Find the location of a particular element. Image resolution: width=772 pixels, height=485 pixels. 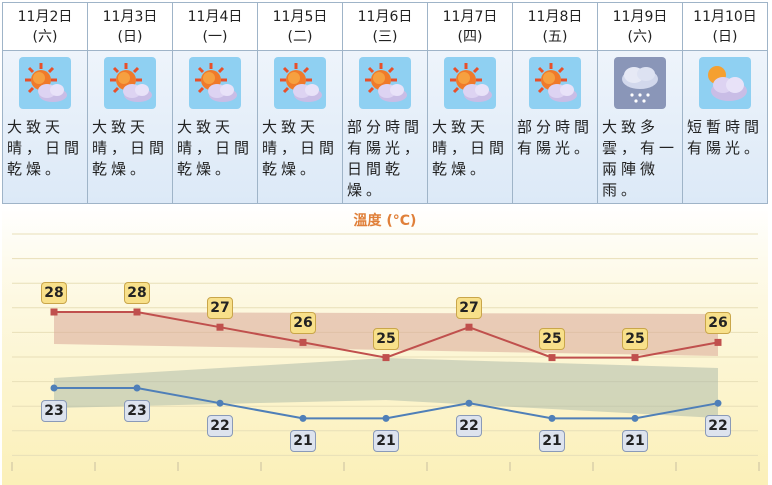

day-description: 部分時間有陽光。 is located at coordinates (555, 137).